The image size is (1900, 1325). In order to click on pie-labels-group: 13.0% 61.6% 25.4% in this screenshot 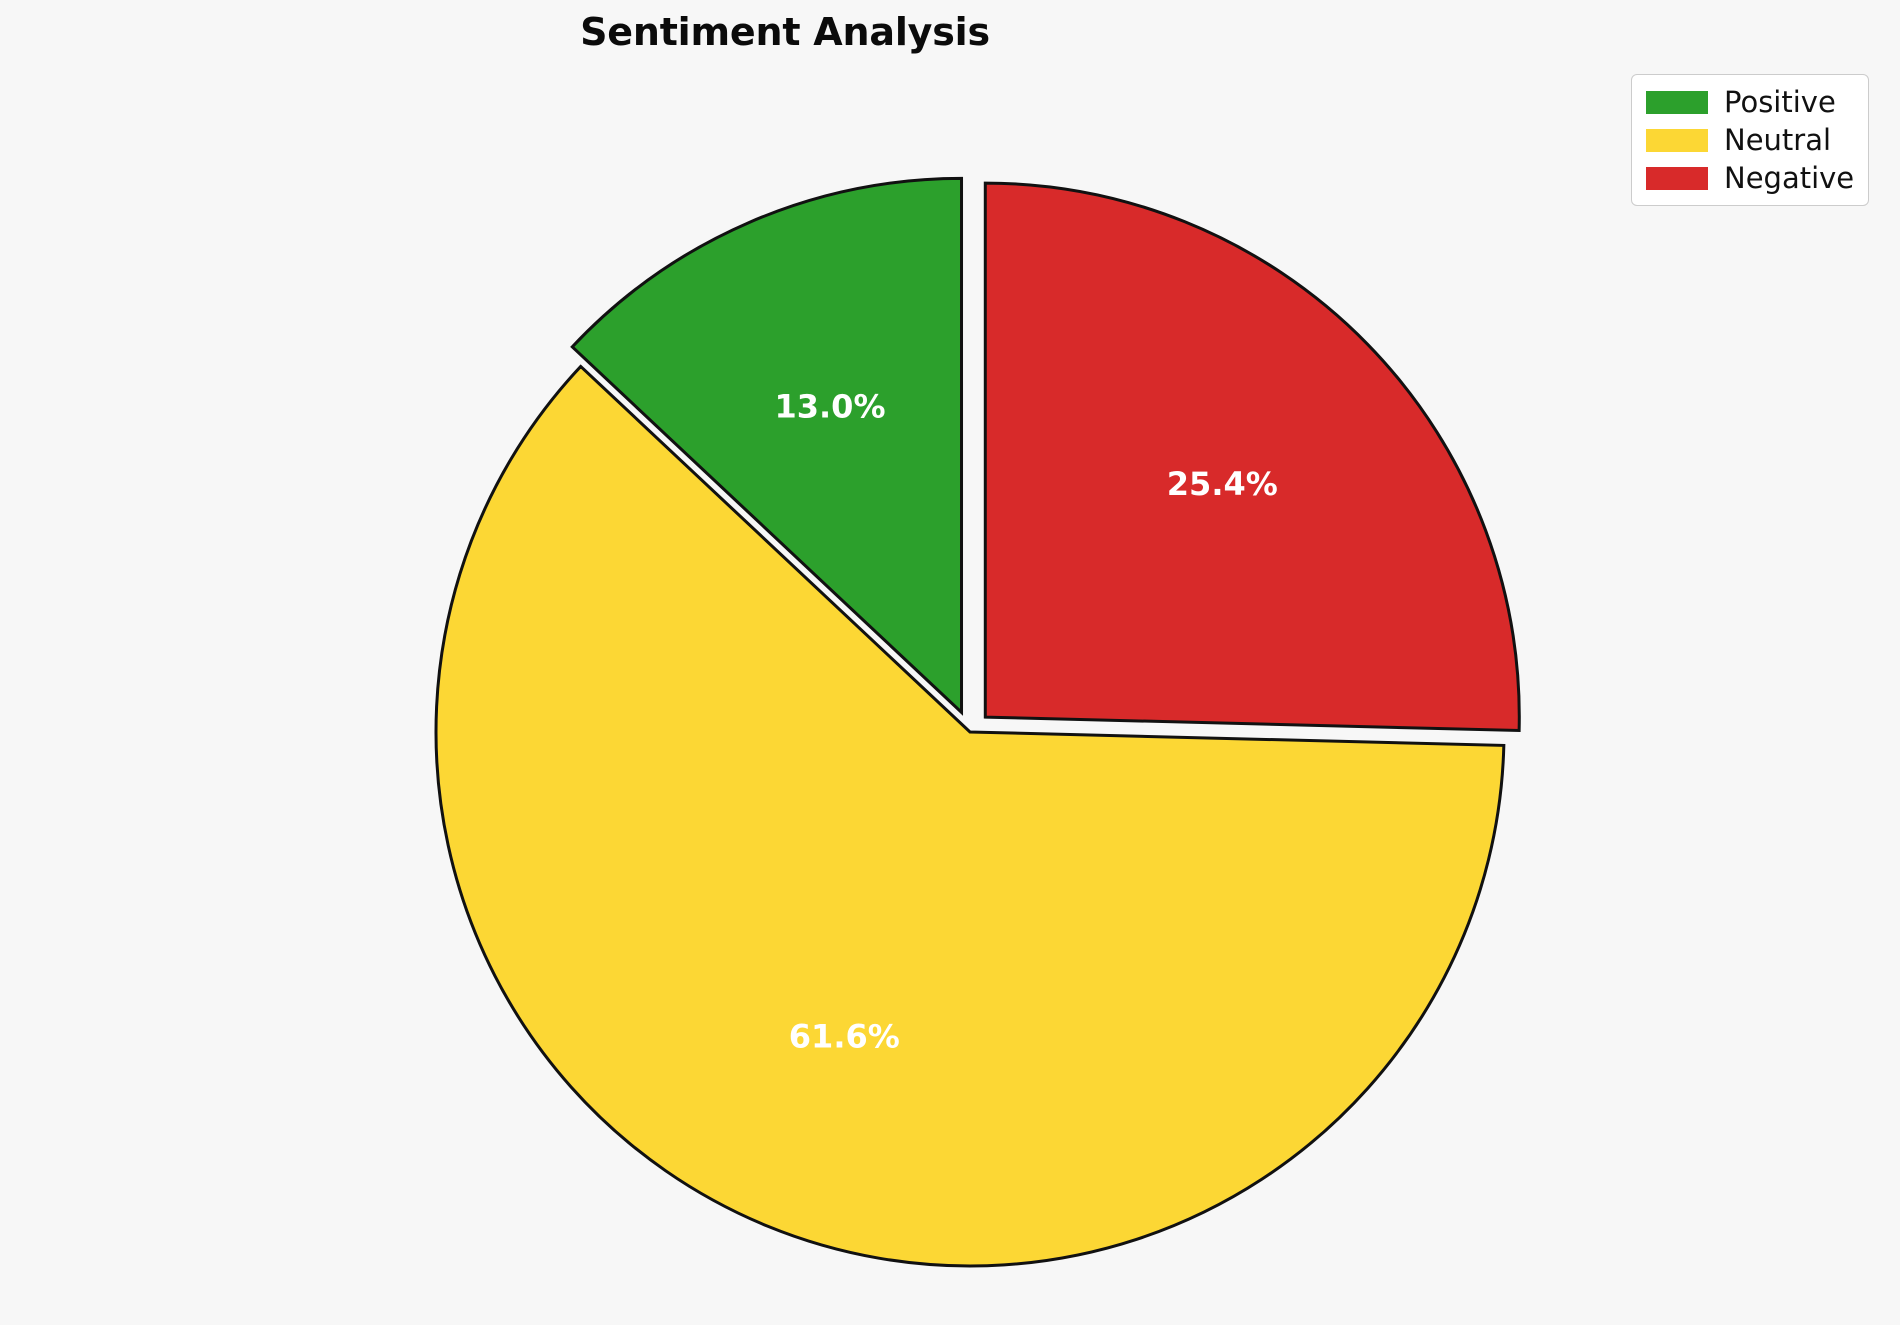, I will do `click(1025, 722)`.